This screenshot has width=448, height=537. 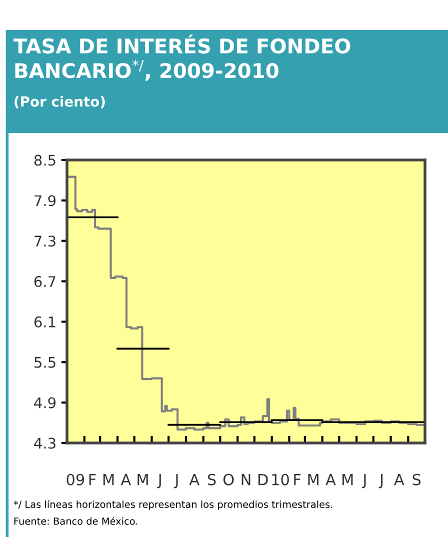 What do you see at coordinates (45, 282) in the screenshot?
I see `y-tick-label: 6.7` at bounding box center [45, 282].